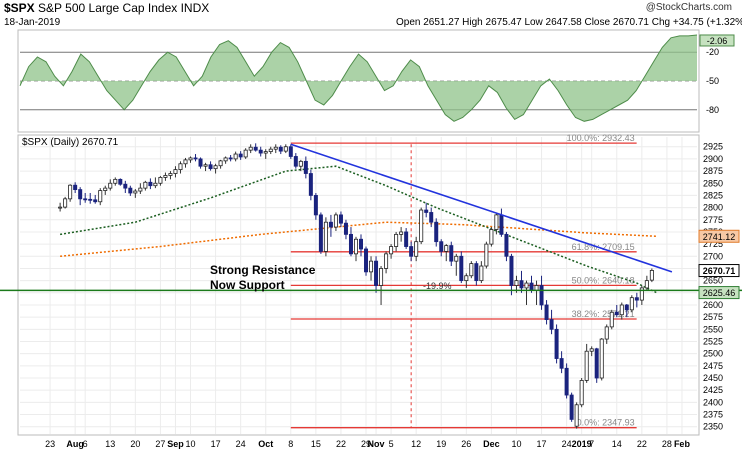  I want to click on x-tick-label: 2019, so click(582, 444).